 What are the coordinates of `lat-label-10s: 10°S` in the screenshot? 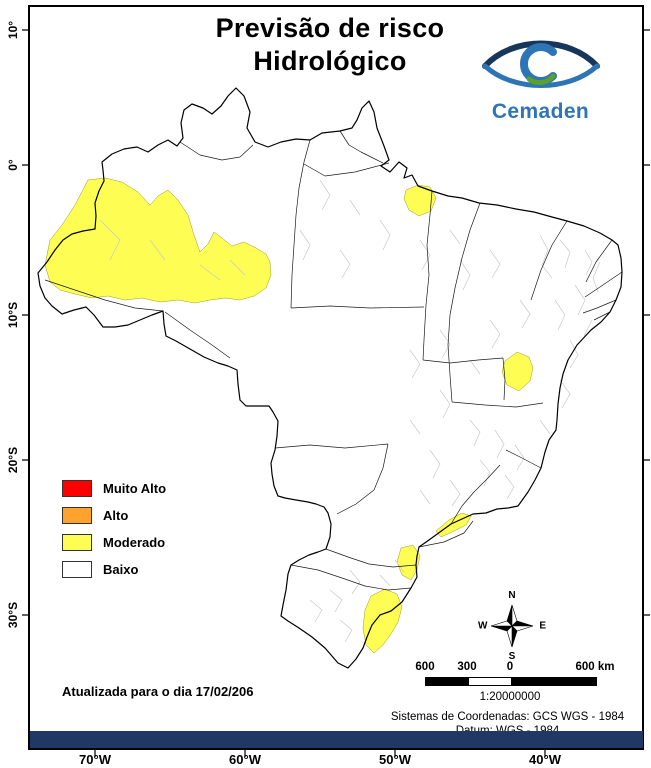 It's located at (13, 315).